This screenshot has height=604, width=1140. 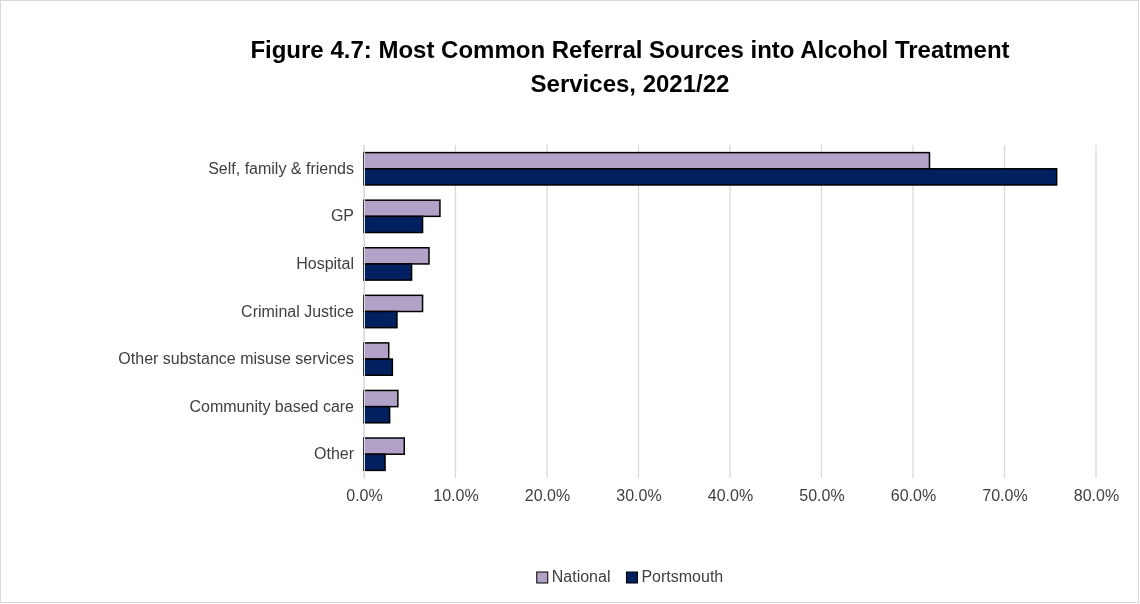 What do you see at coordinates (581, 576) in the screenshot?
I see `legend-label: National` at bounding box center [581, 576].